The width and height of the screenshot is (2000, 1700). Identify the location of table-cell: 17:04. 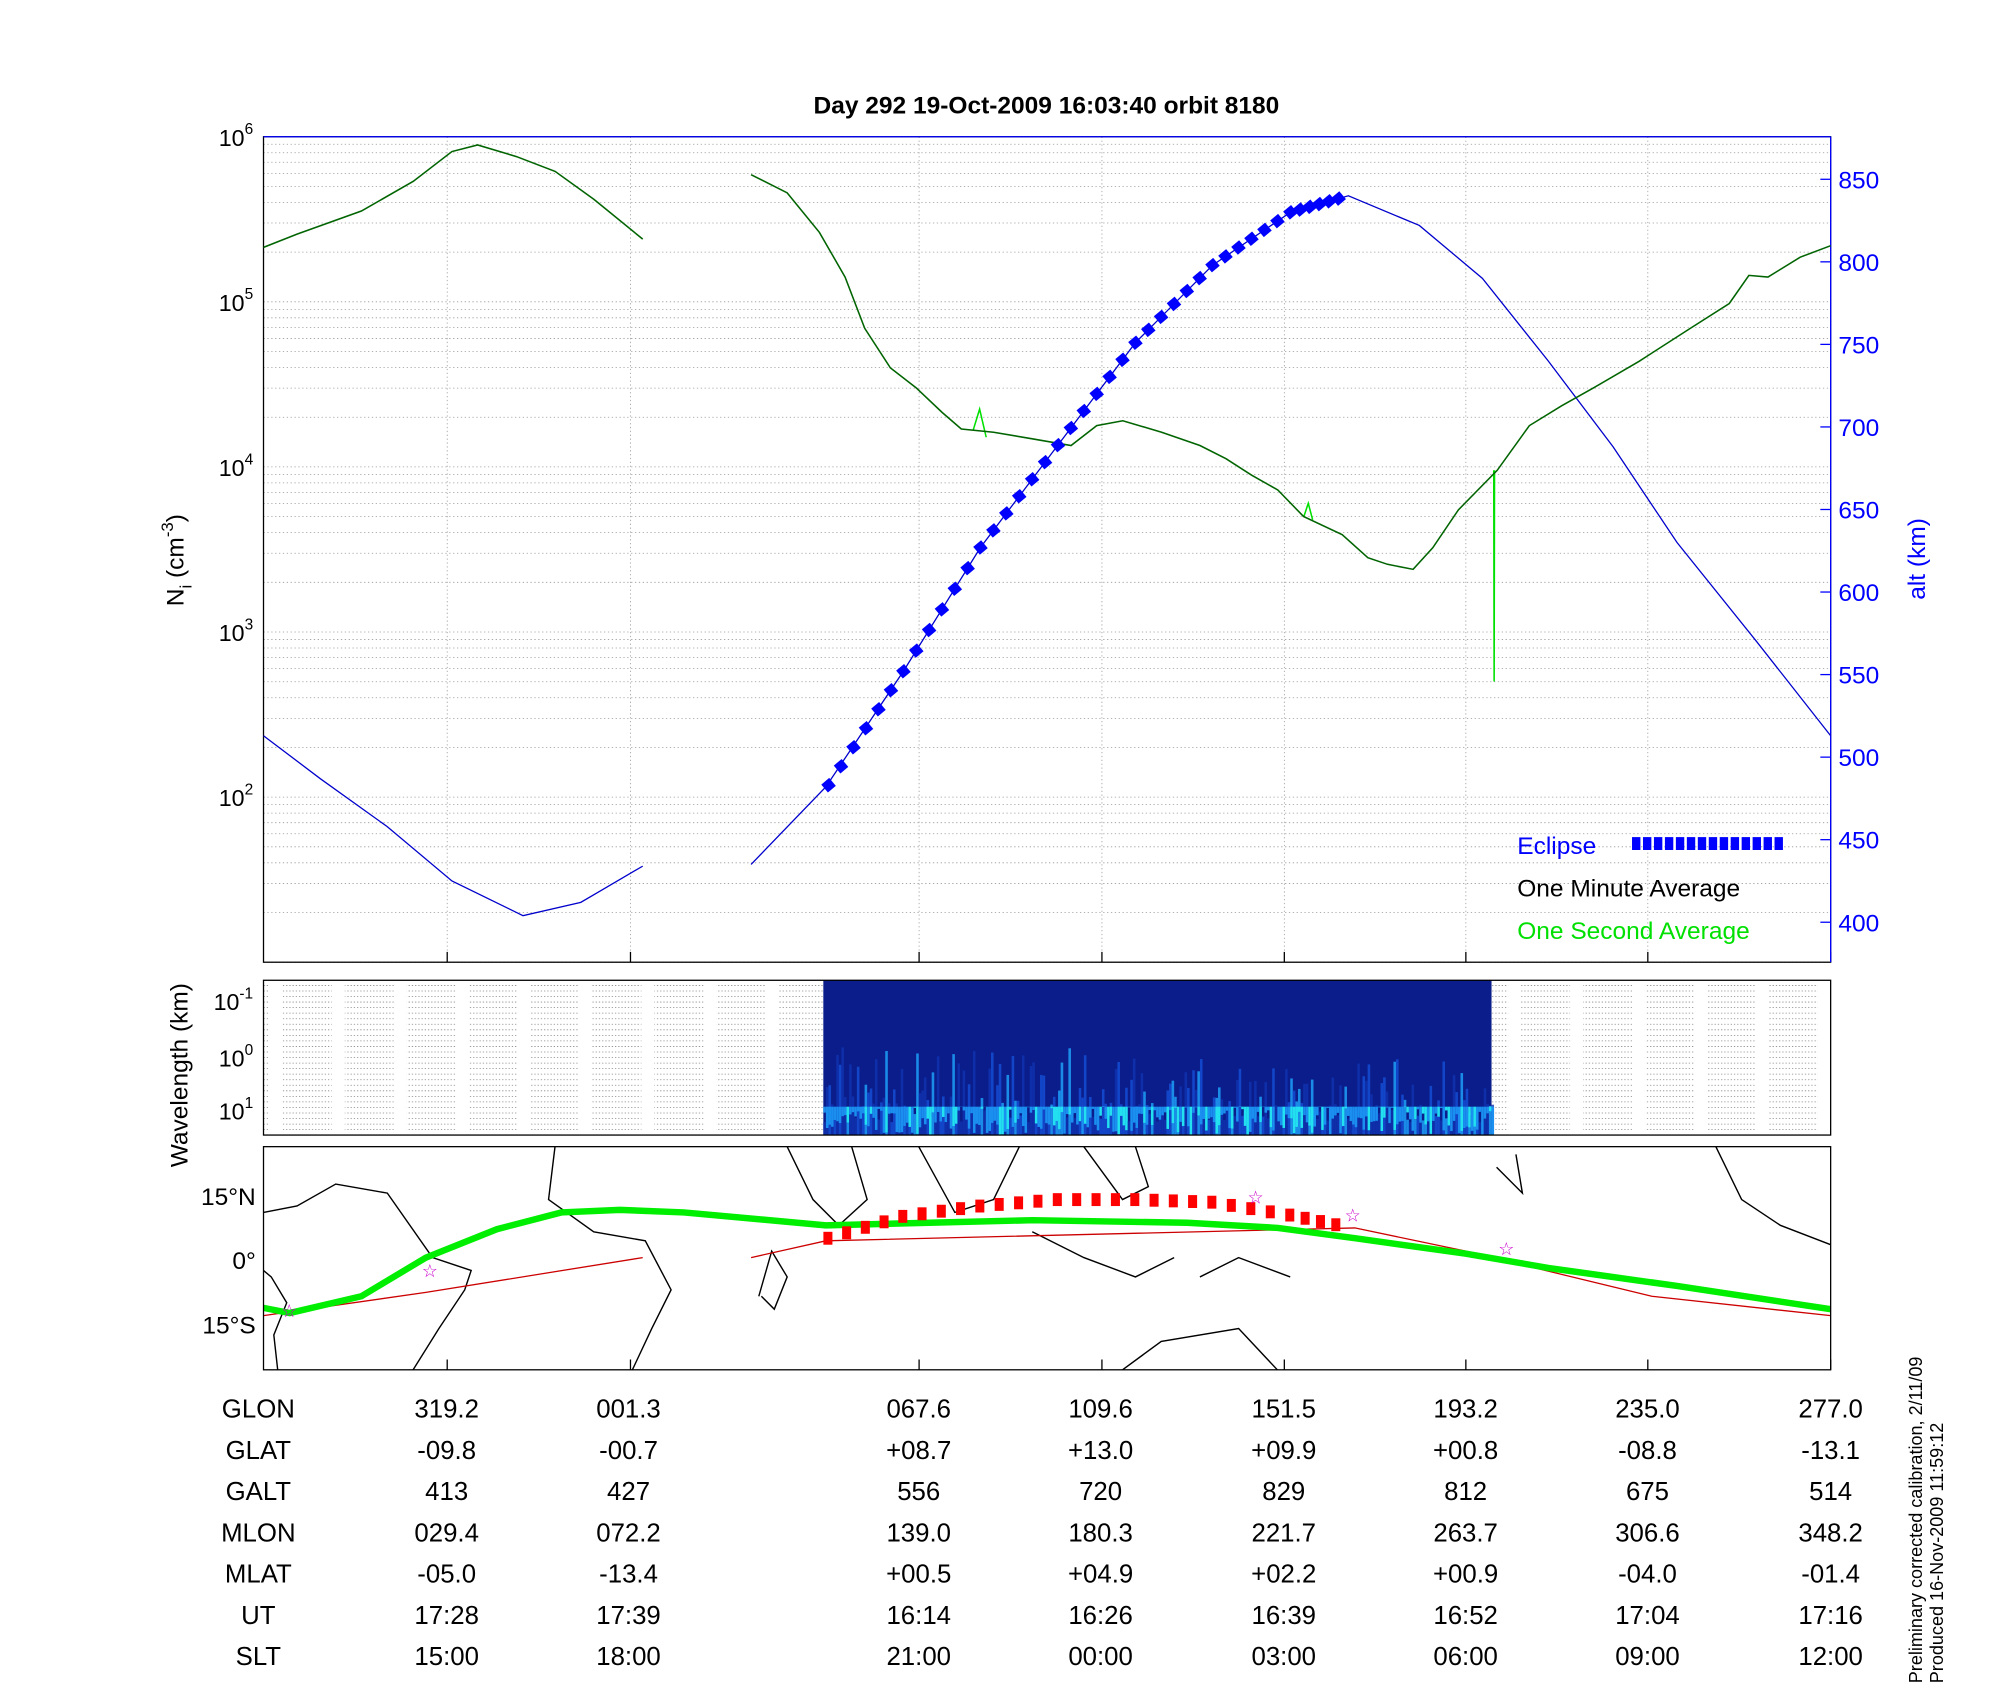
(1647, 1616).